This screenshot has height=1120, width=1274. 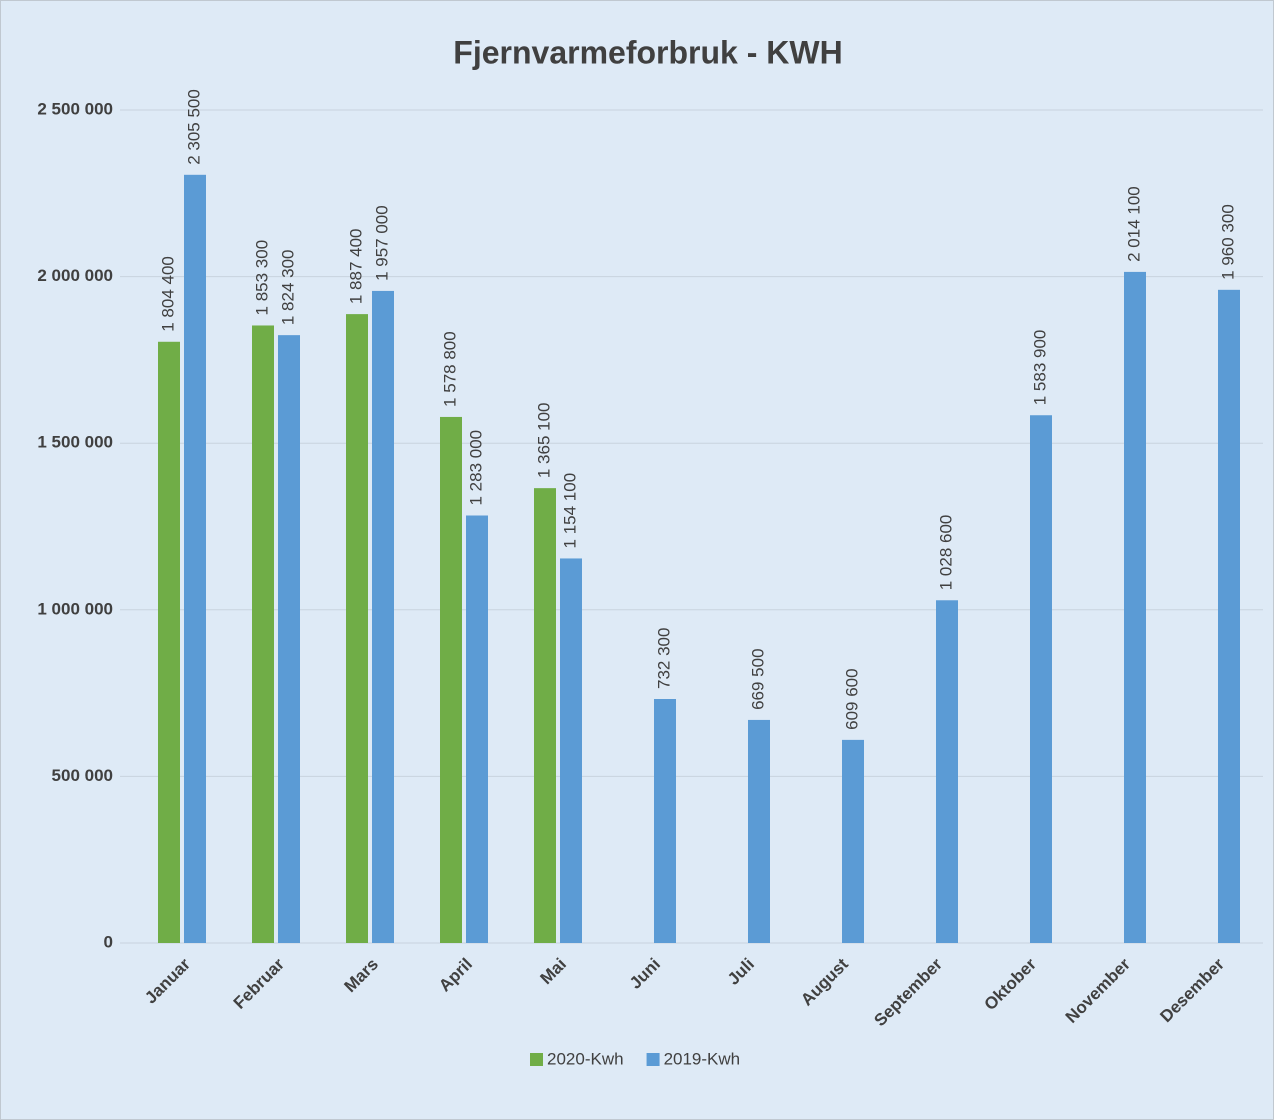 What do you see at coordinates (663, 658) in the screenshot?
I see `data-label: 732 300` at bounding box center [663, 658].